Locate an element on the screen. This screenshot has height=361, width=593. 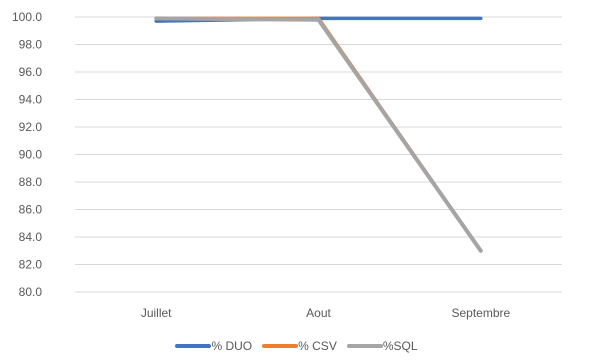
y-tick-label: 92.0 is located at coordinates (31, 127).